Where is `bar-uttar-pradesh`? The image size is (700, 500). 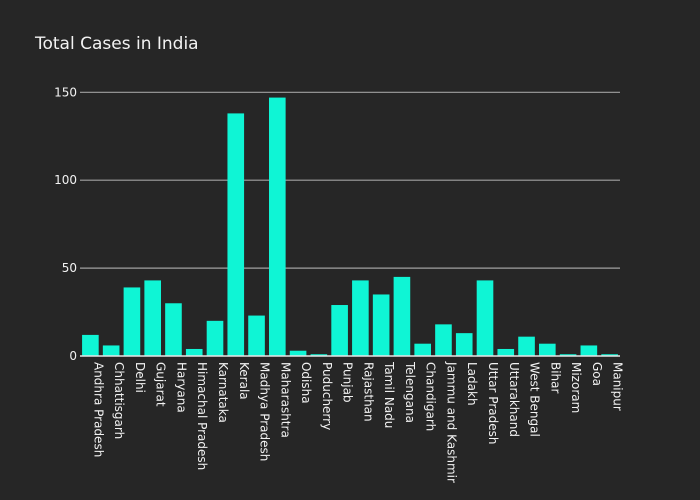
bar-uttar-pradesh is located at coordinates (485, 318).